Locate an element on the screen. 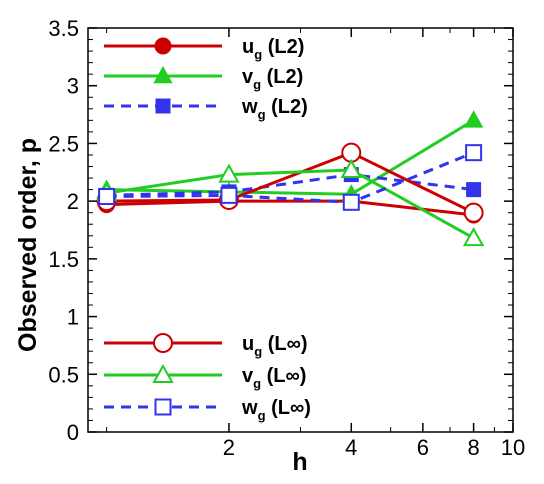 The width and height of the screenshot is (544, 484). legend-marker-w_linf is located at coordinates (163, 407).